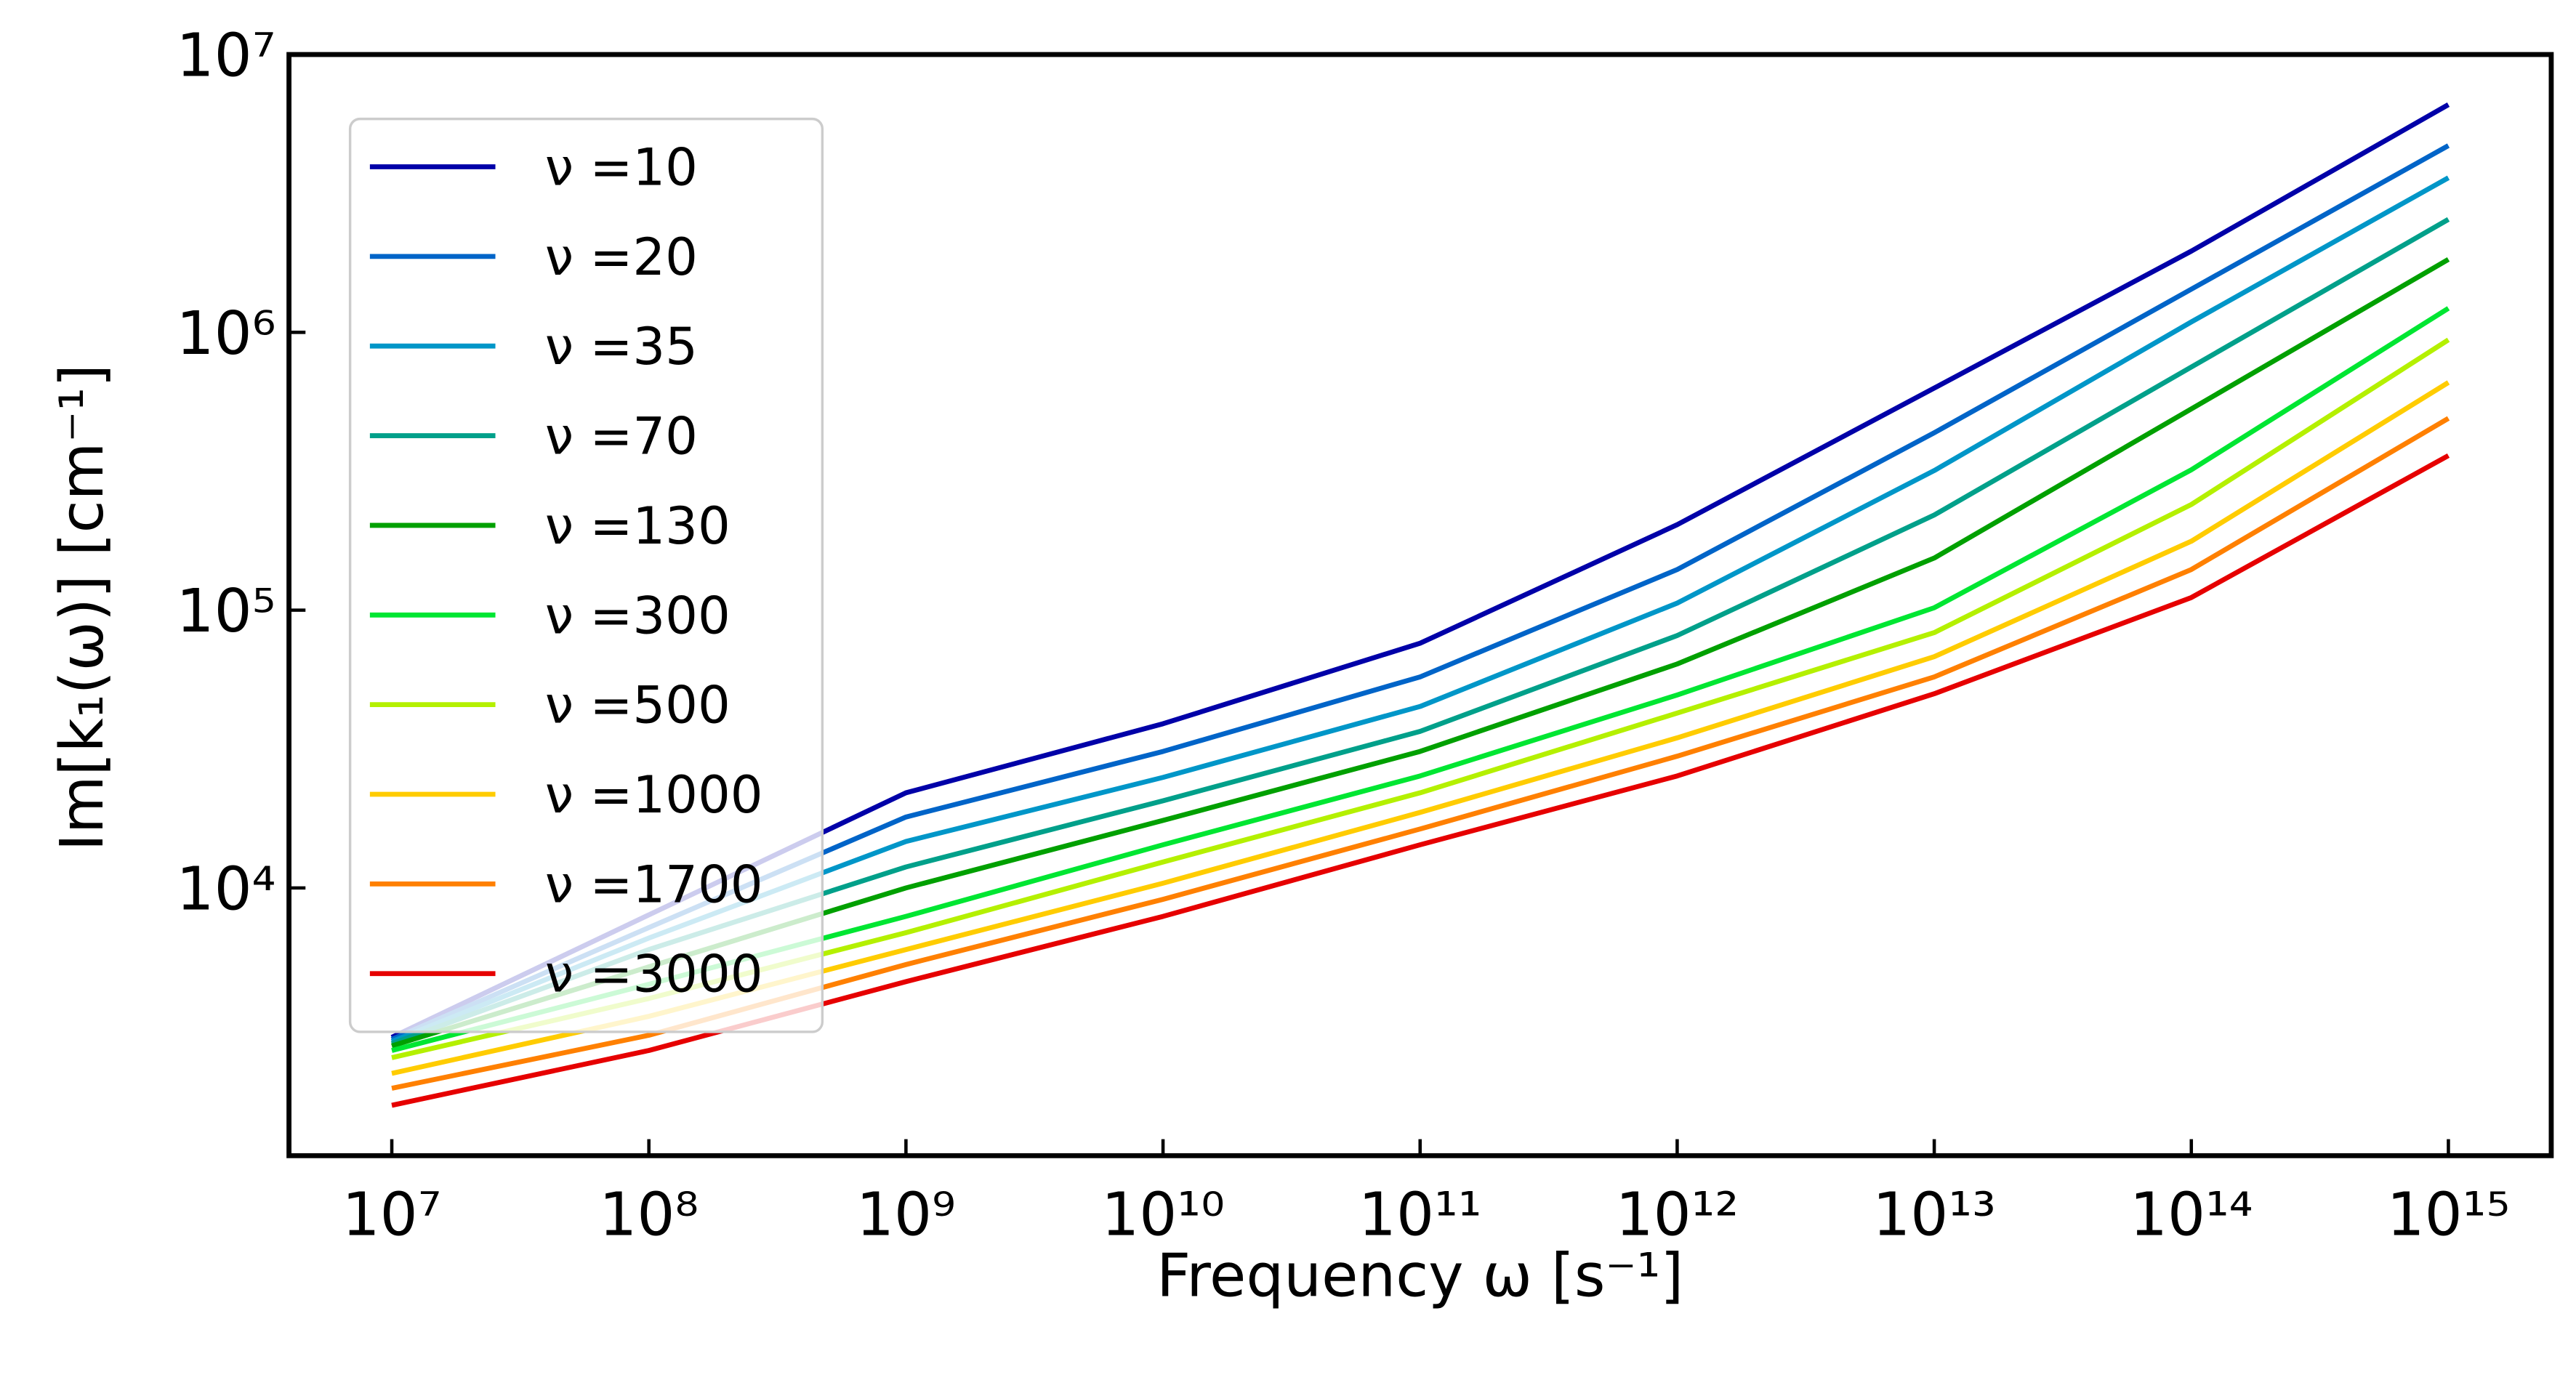  What do you see at coordinates (82, 607) in the screenshot?
I see `y-axis-label: Im[k₁(ω)] [cm⁻¹]` at bounding box center [82, 607].